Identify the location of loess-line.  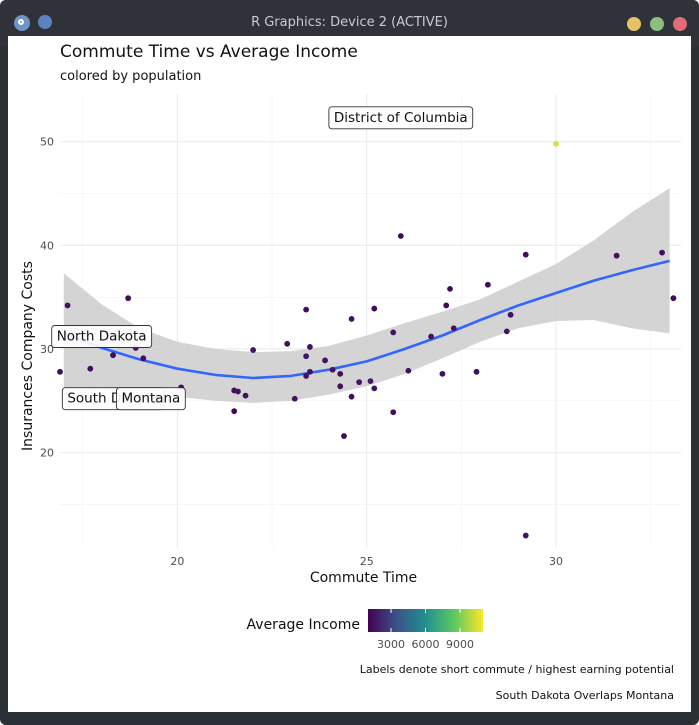
(366, 319).